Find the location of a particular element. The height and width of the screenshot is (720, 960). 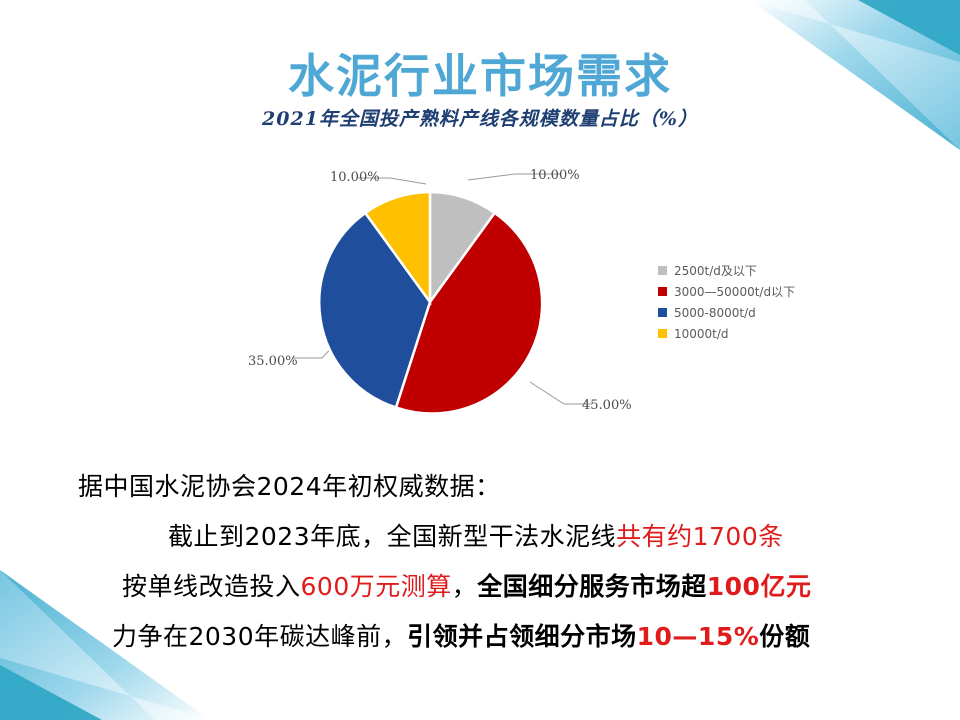

title-block: 水泥行业市场需求 2021年全国投产熟料产线各规模数量占比（%） is located at coordinates (480, 90).